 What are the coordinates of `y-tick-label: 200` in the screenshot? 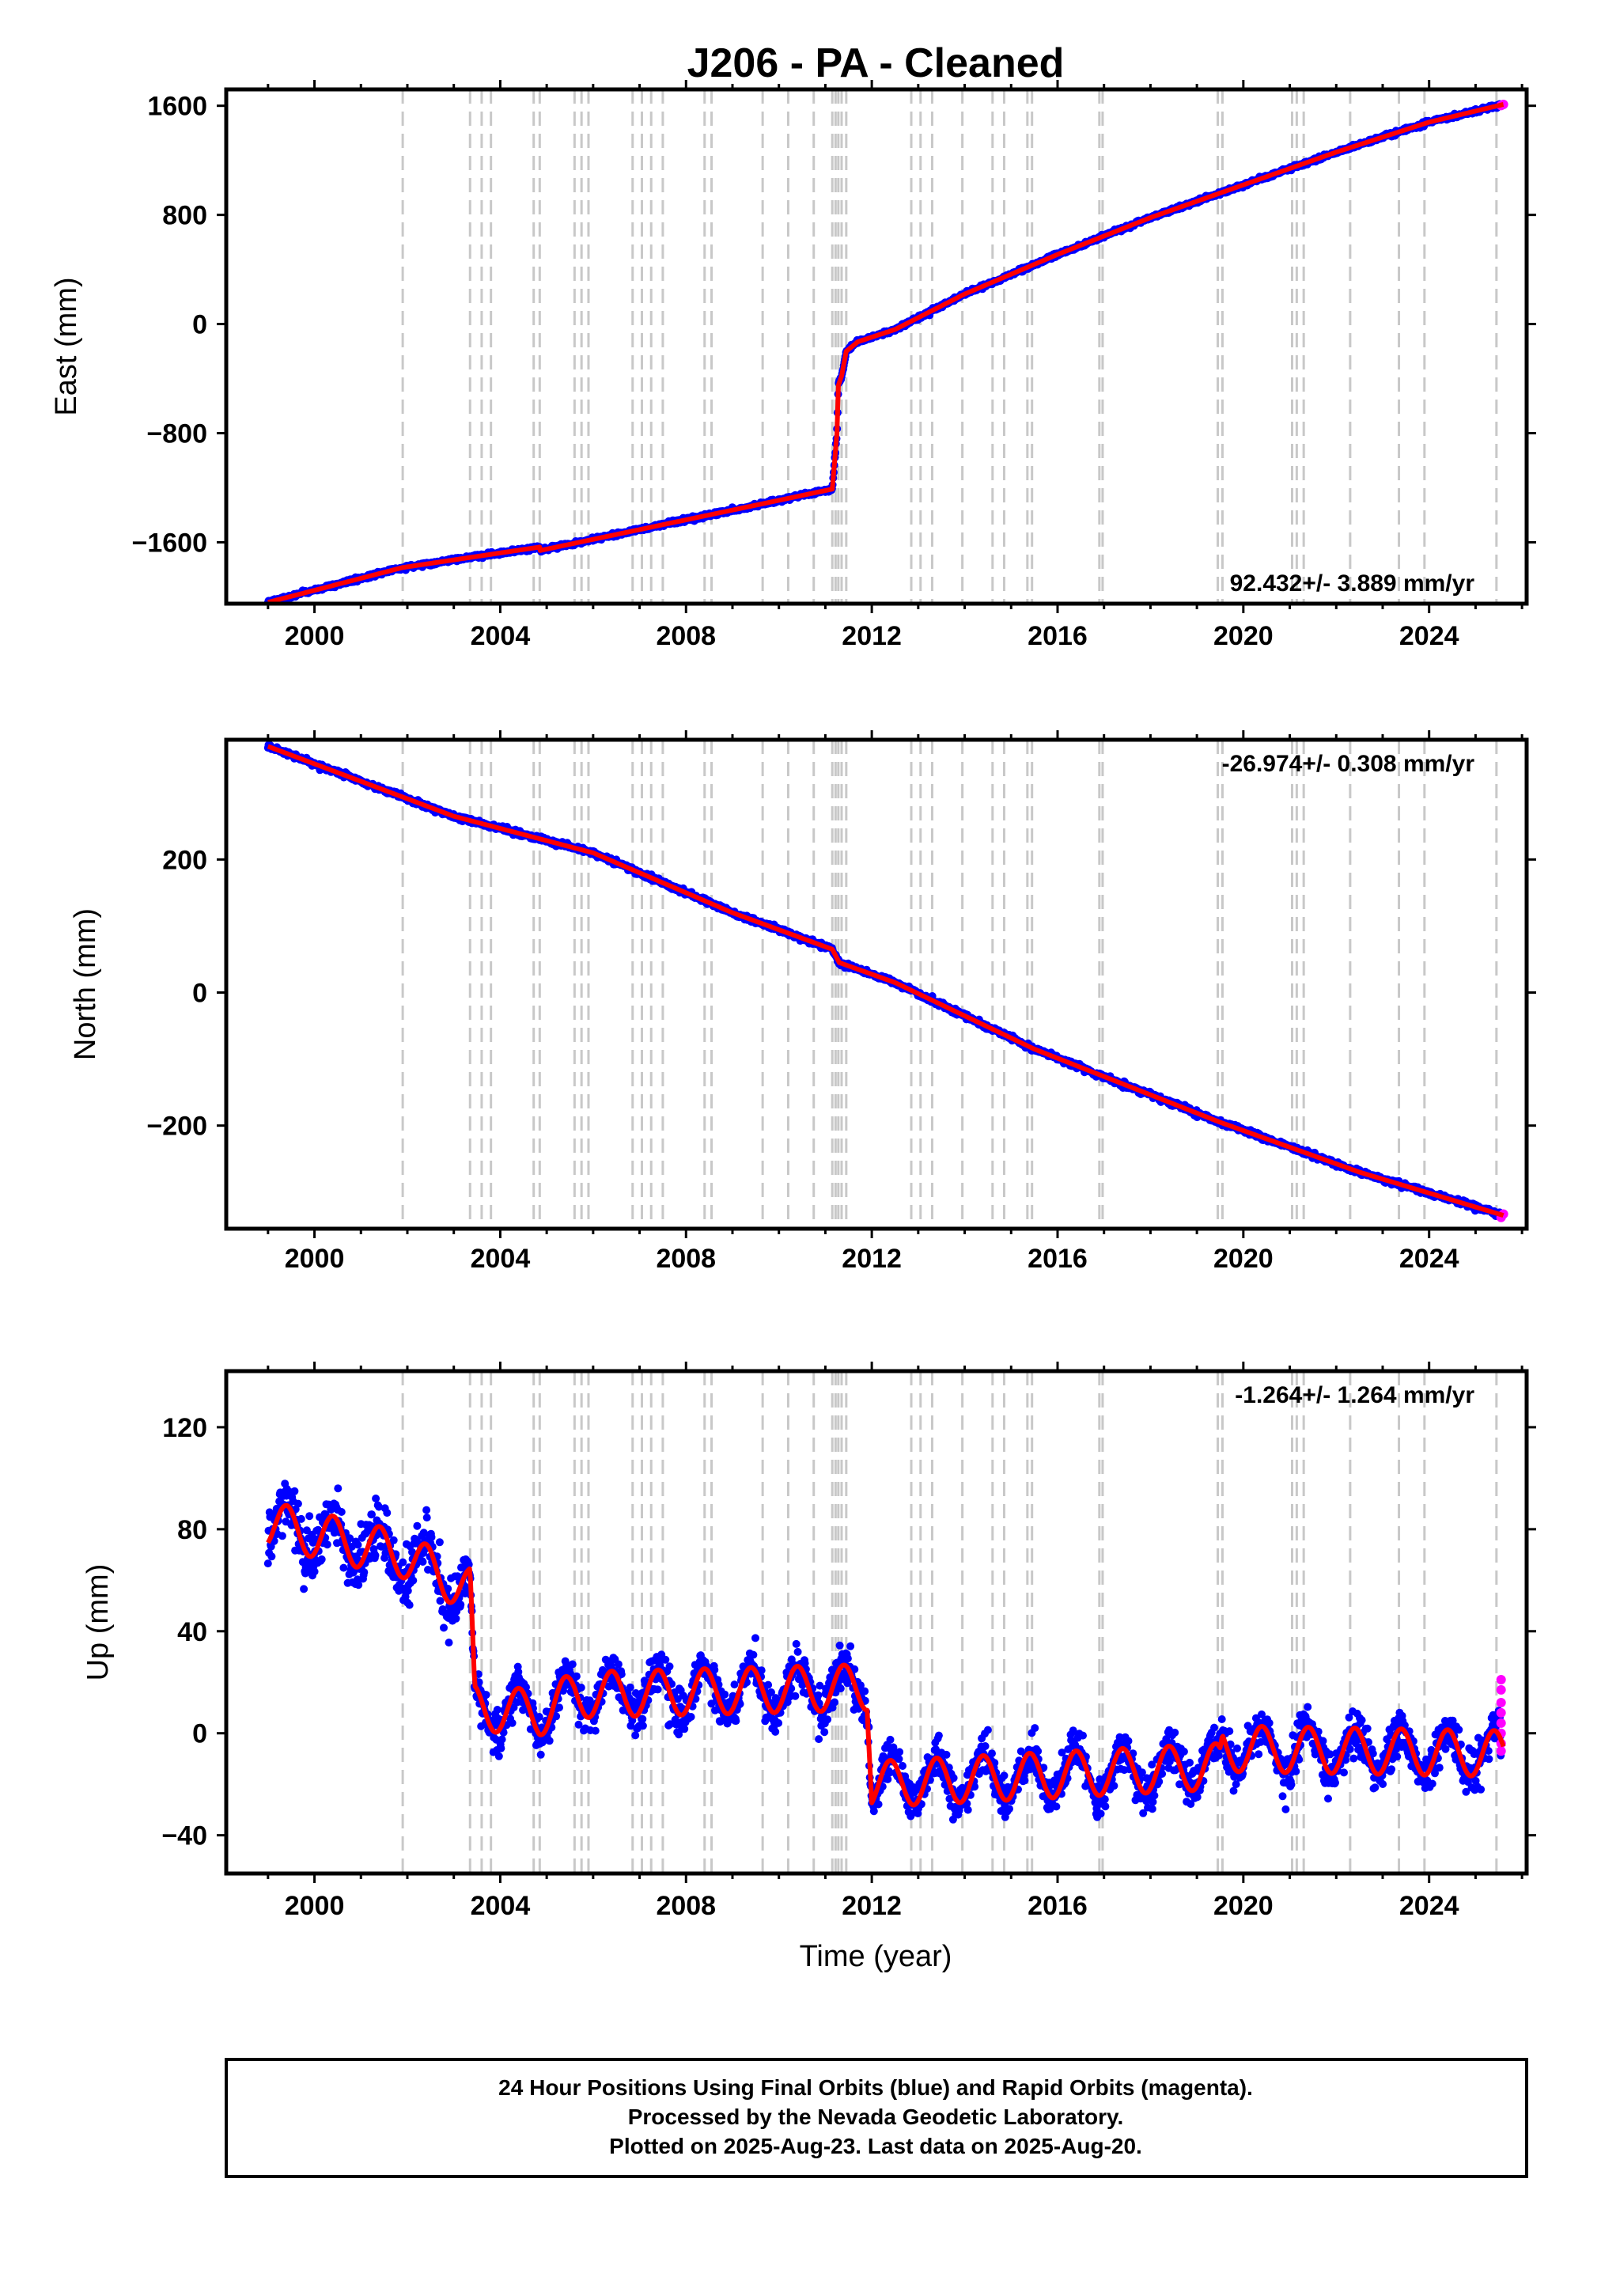 It's located at (184, 860).